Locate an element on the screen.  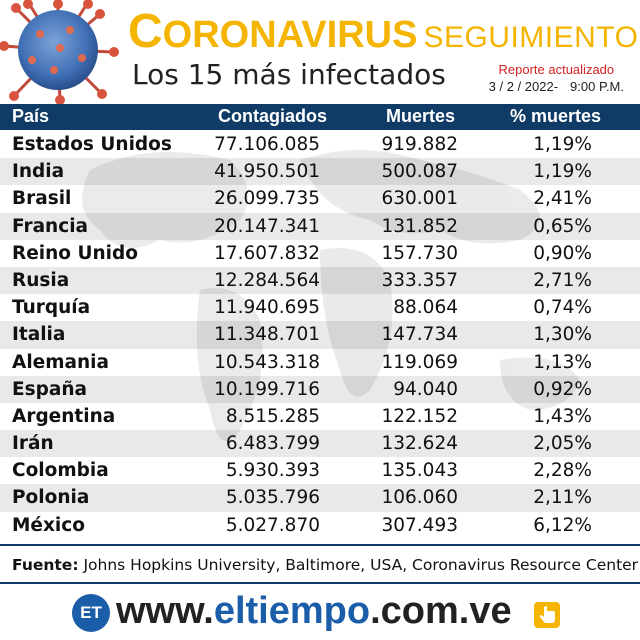
deaths-cell: 919.882 is located at coordinates (419, 144).